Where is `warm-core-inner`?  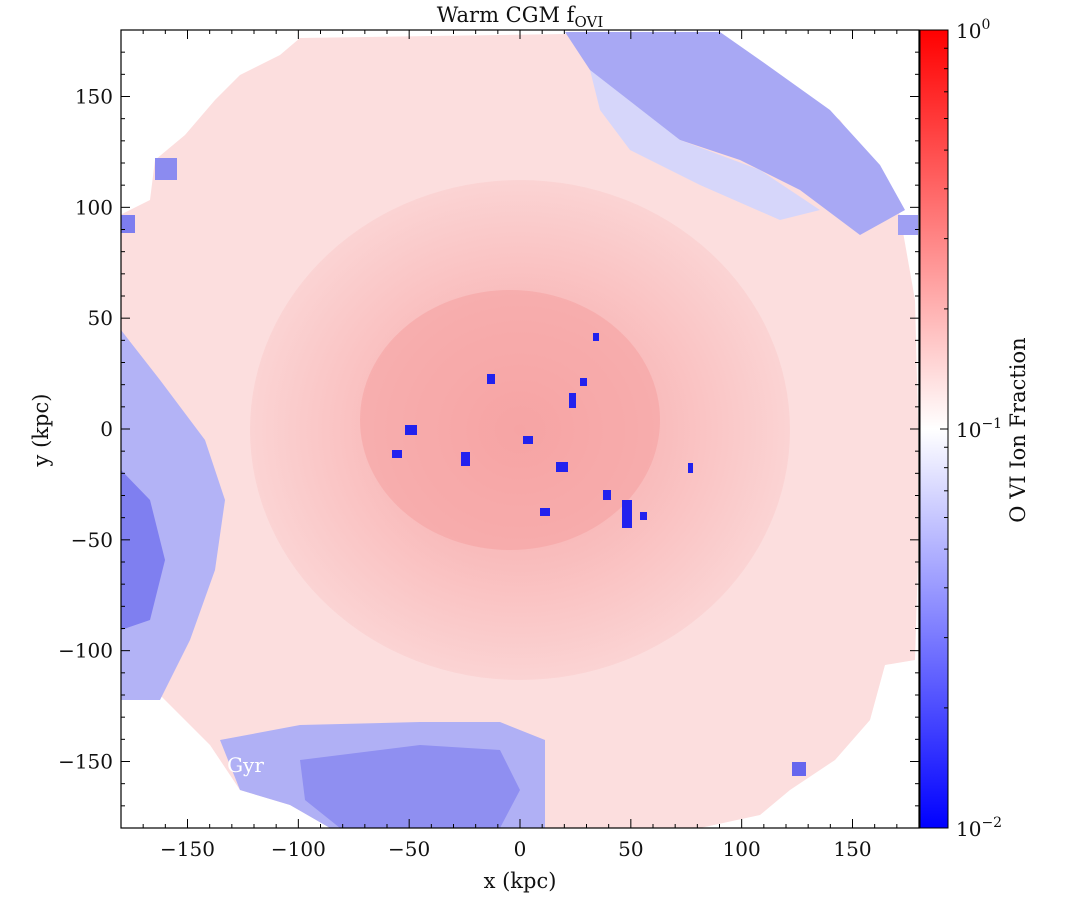
warm-core-inner is located at coordinates (510, 420).